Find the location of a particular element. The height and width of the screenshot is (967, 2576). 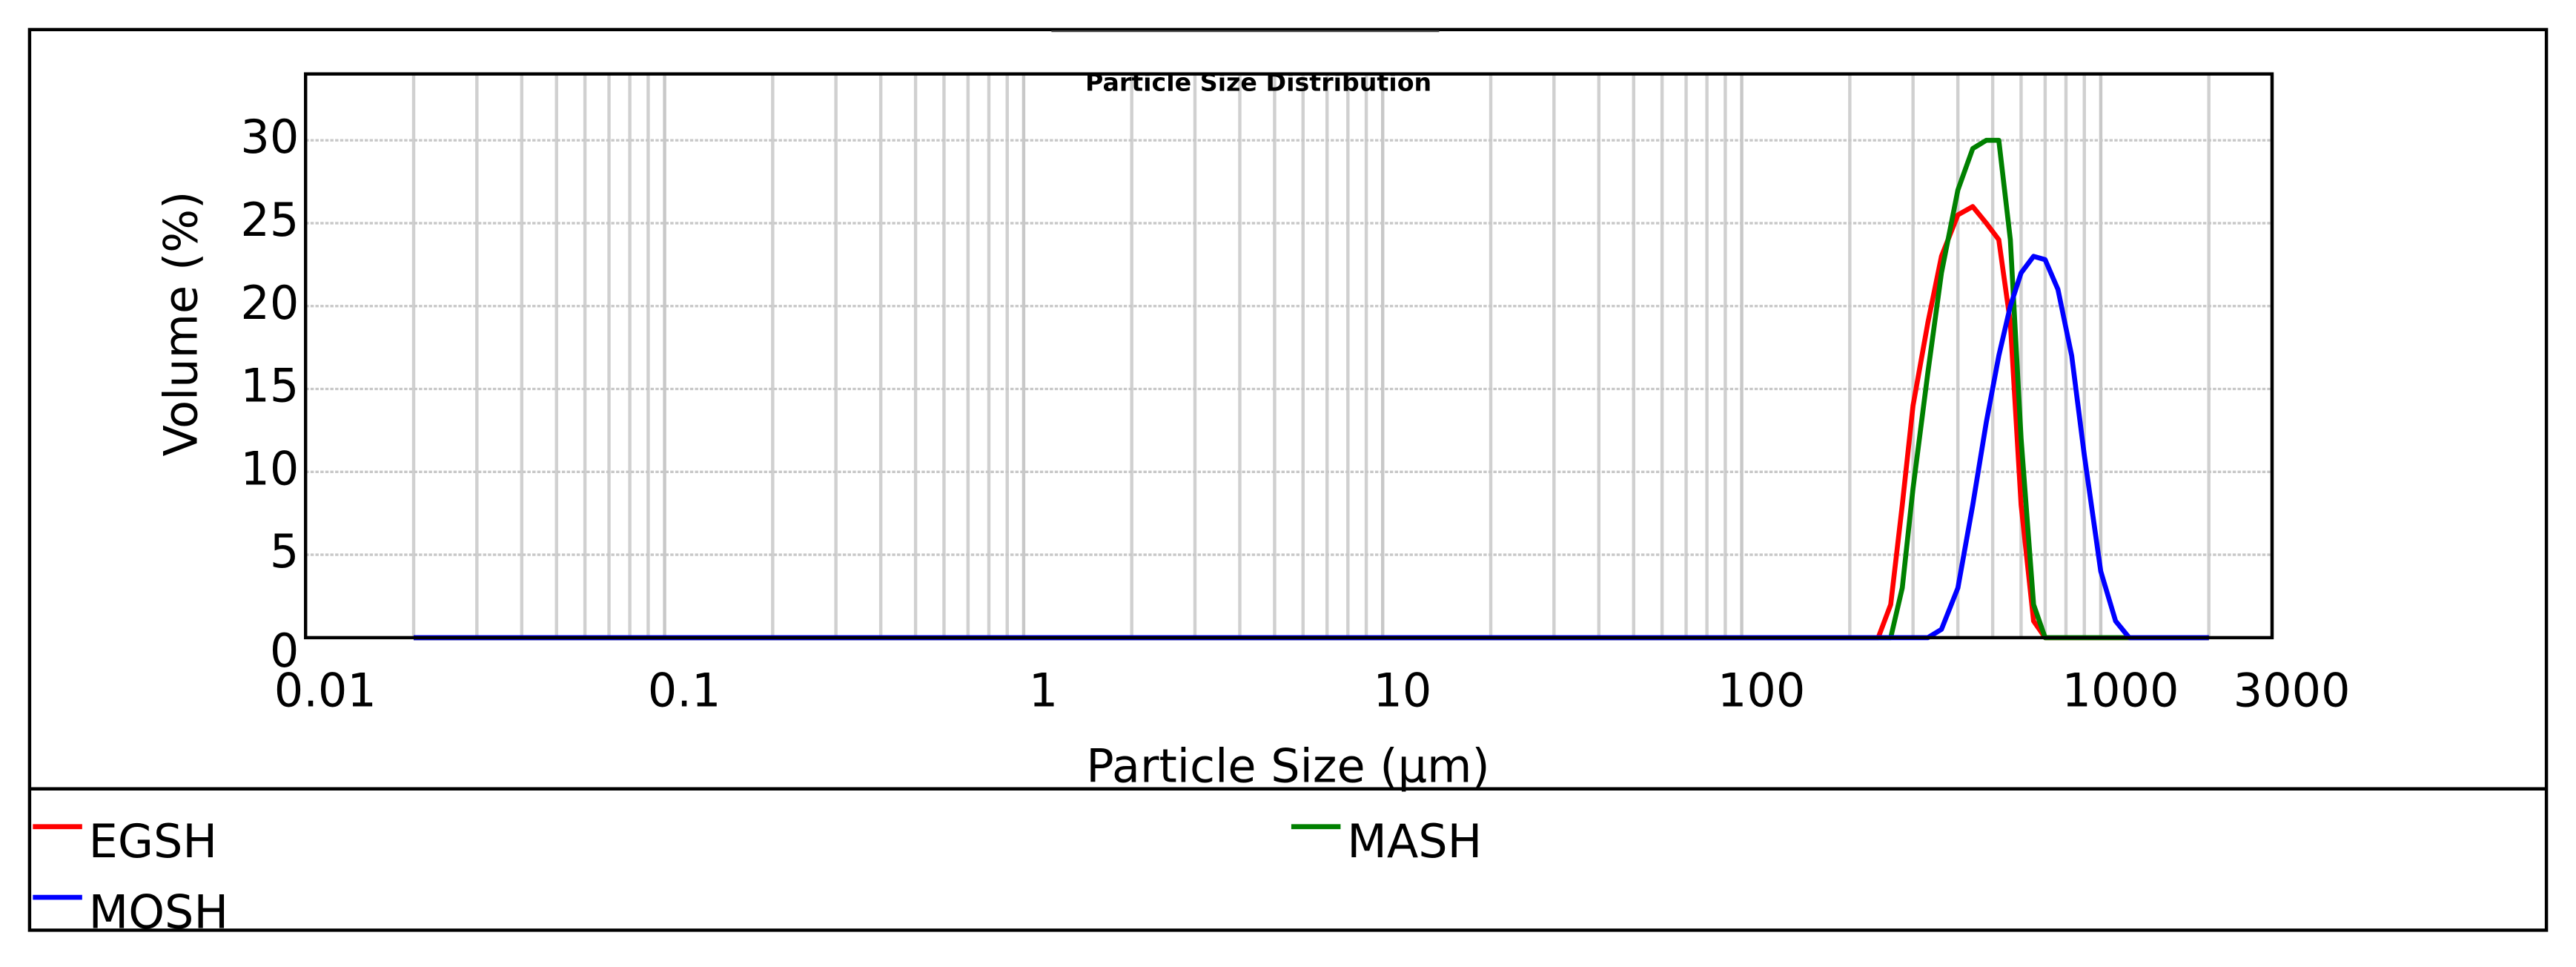

x-tick-label: 0.01 is located at coordinates (325, 690).